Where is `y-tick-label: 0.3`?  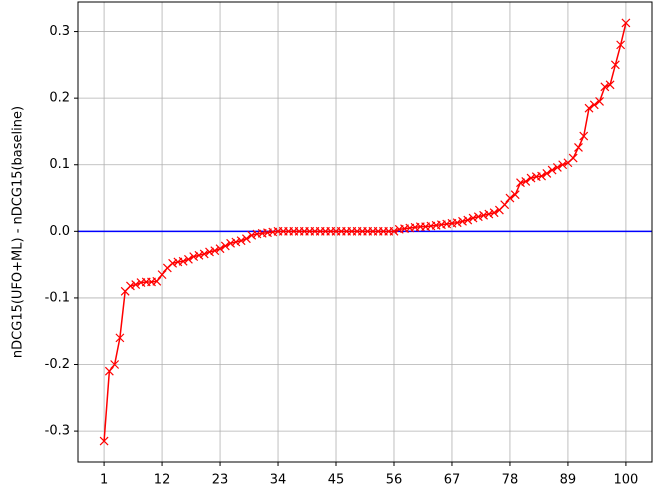 y-tick-label: 0.3 is located at coordinates (59, 31).